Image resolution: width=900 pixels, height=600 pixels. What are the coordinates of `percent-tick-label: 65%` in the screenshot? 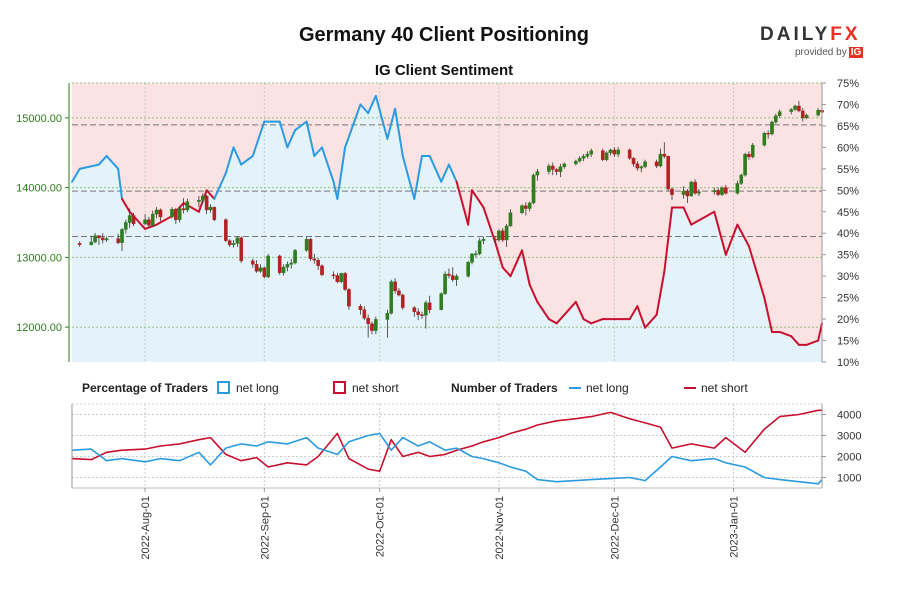 It's located at (848, 127).